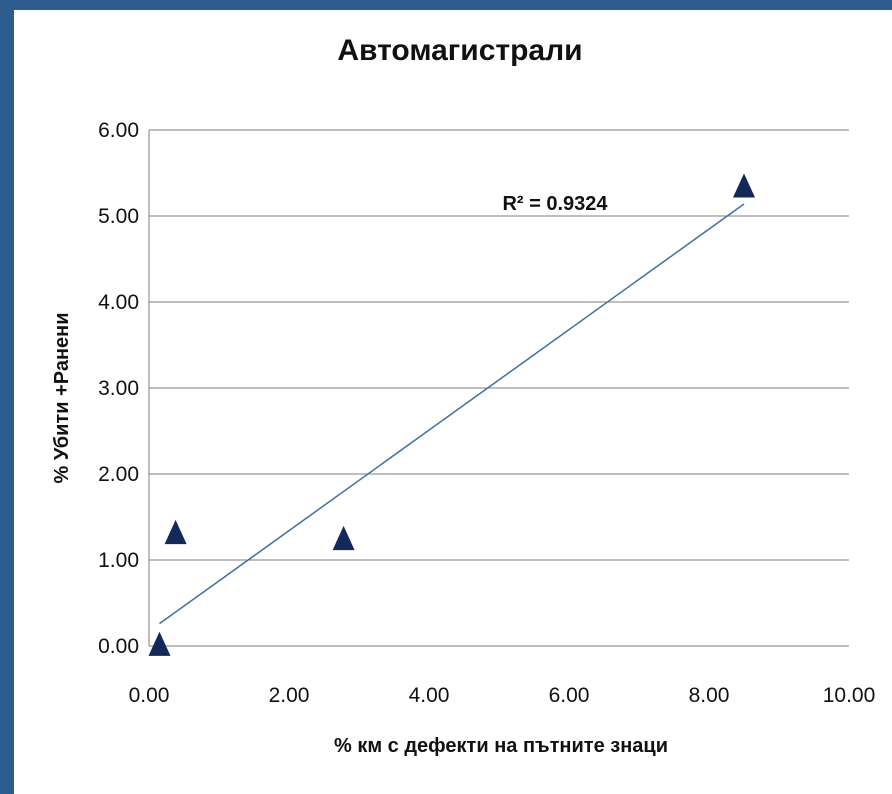  What do you see at coordinates (118, 302) in the screenshot?
I see `y-tick-label: 4.00` at bounding box center [118, 302].